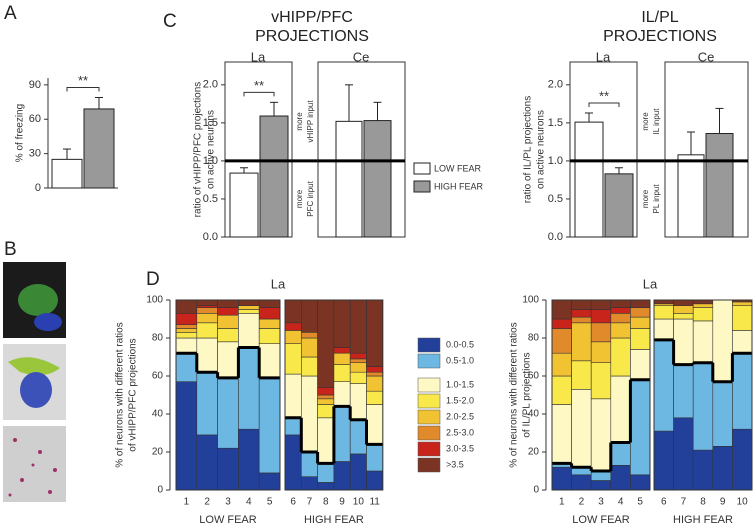 Image resolution: width=756 pixels, height=528 pixels. I want to click on y-tick-label: 0.0, so click(555, 237).